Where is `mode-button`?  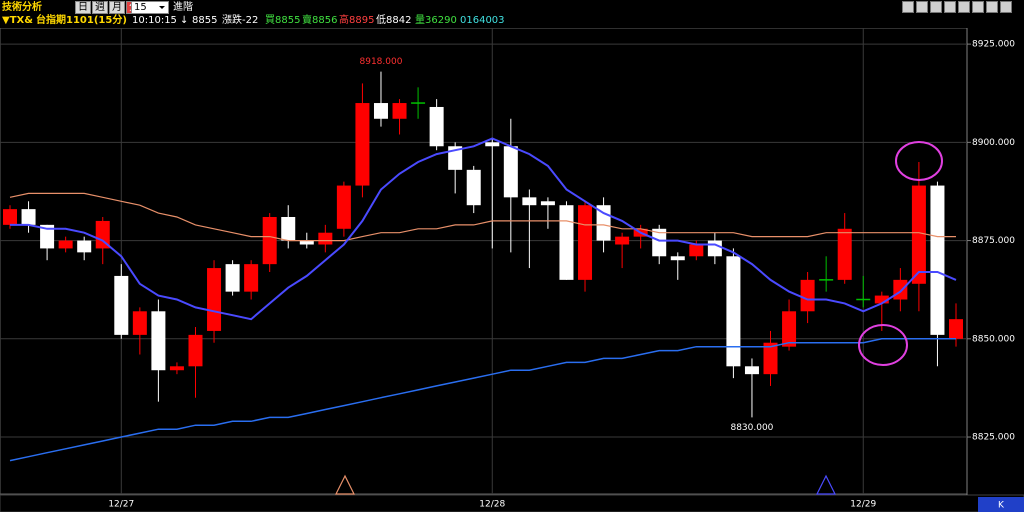 mode-button is located at coordinates (1001, 504).